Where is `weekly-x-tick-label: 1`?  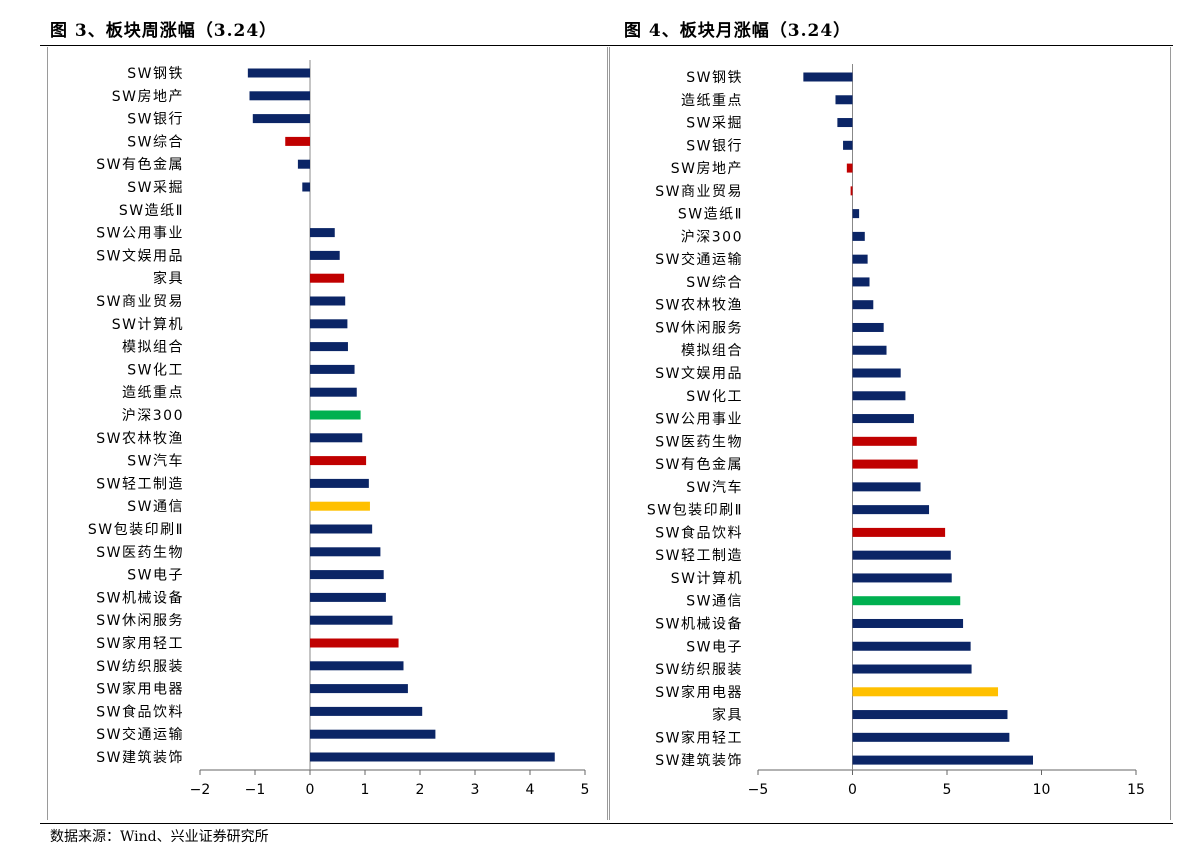
weekly-x-tick-label: 1 is located at coordinates (365, 790).